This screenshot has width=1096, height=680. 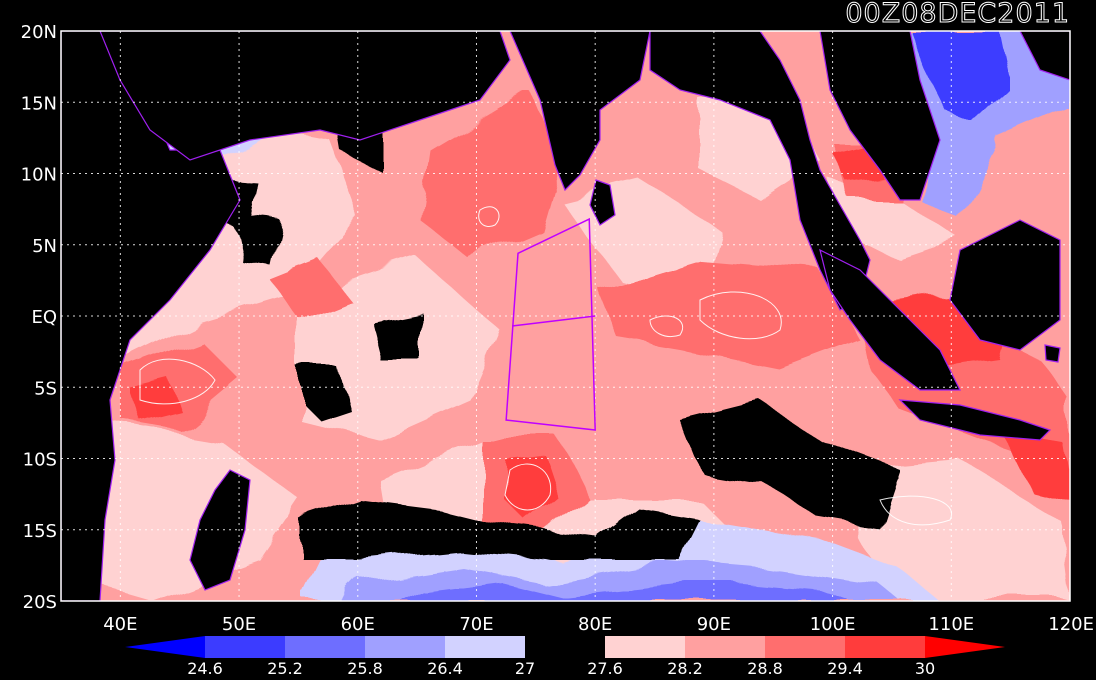 I want to click on colorbar, so click(x=565, y=647).